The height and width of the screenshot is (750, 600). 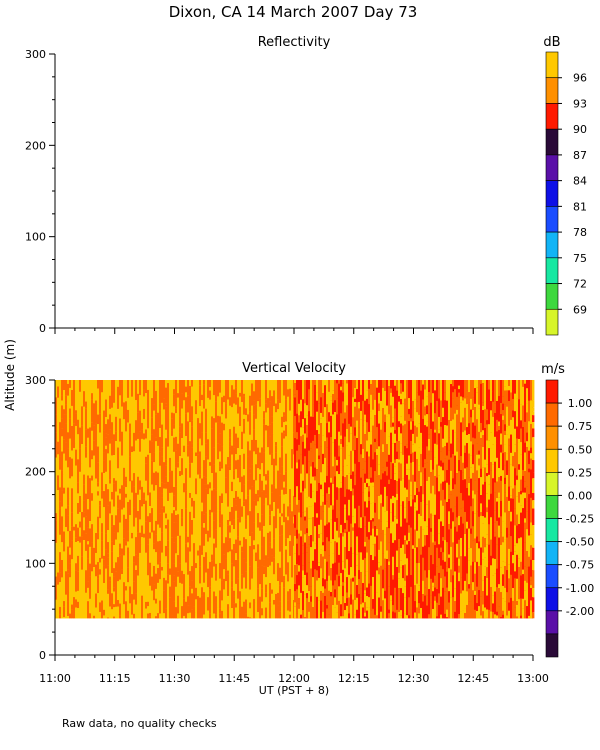 What do you see at coordinates (115, 678) in the screenshot?
I see `x-tick-label: 11:15` at bounding box center [115, 678].